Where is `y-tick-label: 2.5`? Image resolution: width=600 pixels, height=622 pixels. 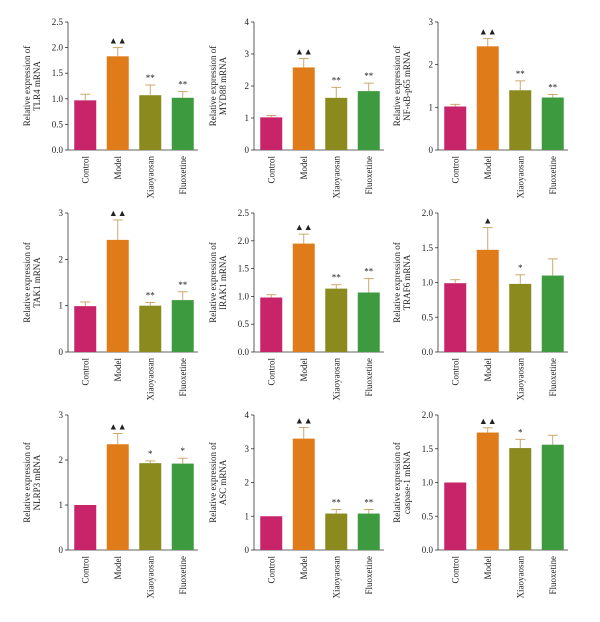
y-tick-label: 2.5 is located at coordinates (244, 213).